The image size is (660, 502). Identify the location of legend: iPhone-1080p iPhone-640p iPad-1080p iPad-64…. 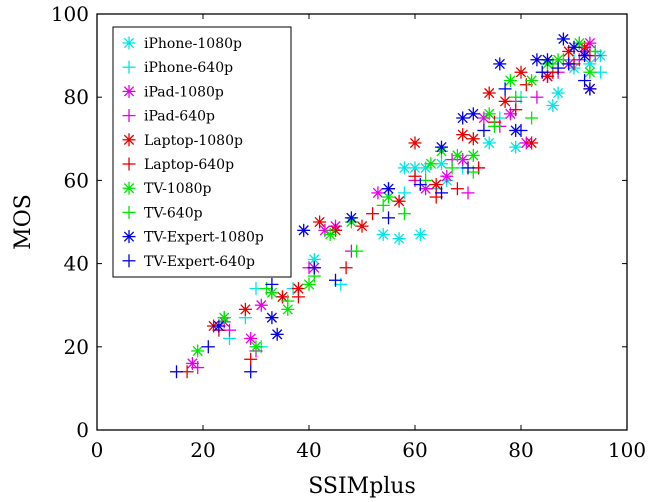
(202, 152).